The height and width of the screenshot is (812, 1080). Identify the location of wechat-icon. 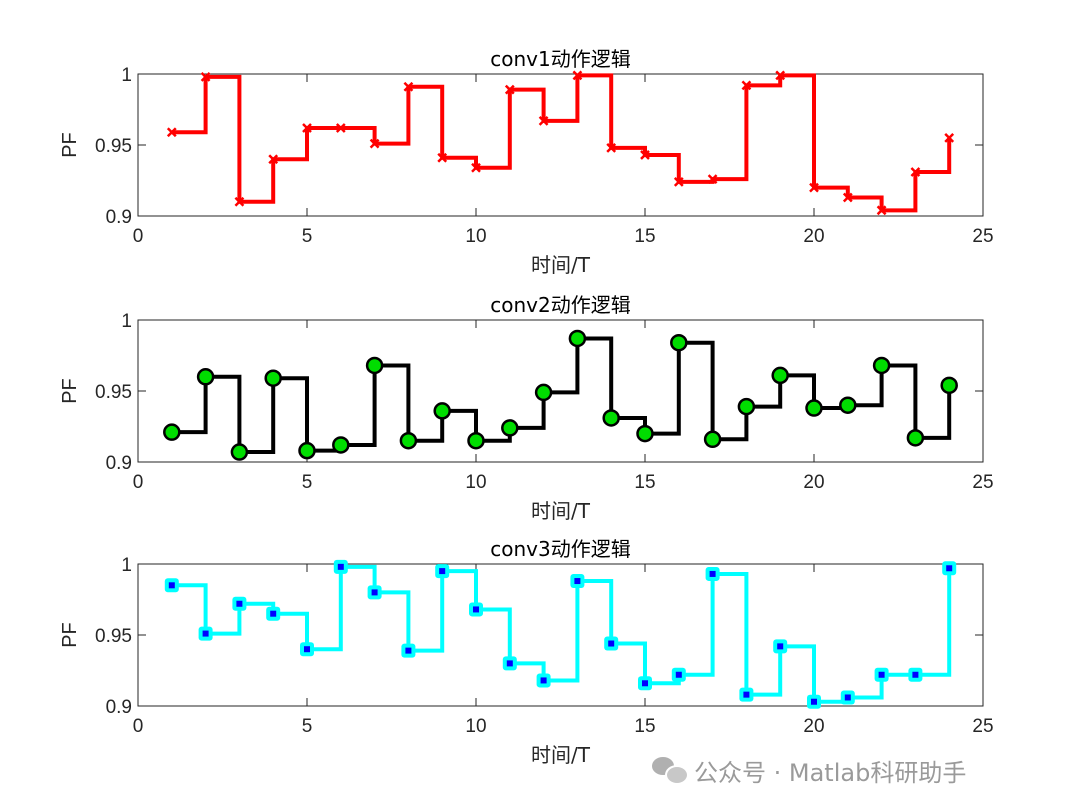
(670, 770).